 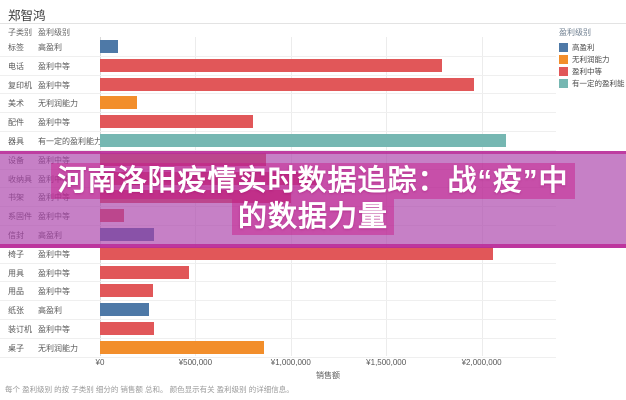 What do you see at coordinates (587, 71) in the screenshot?
I see `legend-item-label: 盈利中等` at bounding box center [587, 71].